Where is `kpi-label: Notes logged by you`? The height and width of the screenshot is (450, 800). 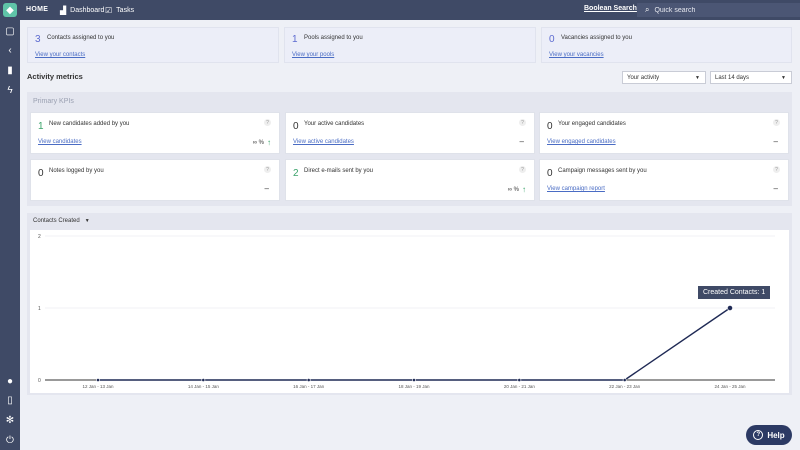 kpi-label: Notes logged by you is located at coordinates (76, 171).